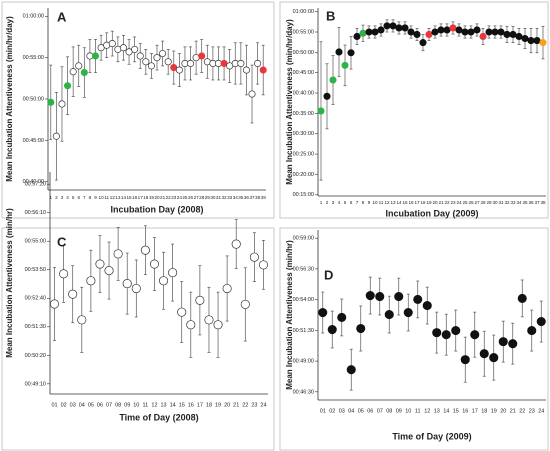  I want to click on panel-label: A, so click(62, 16).